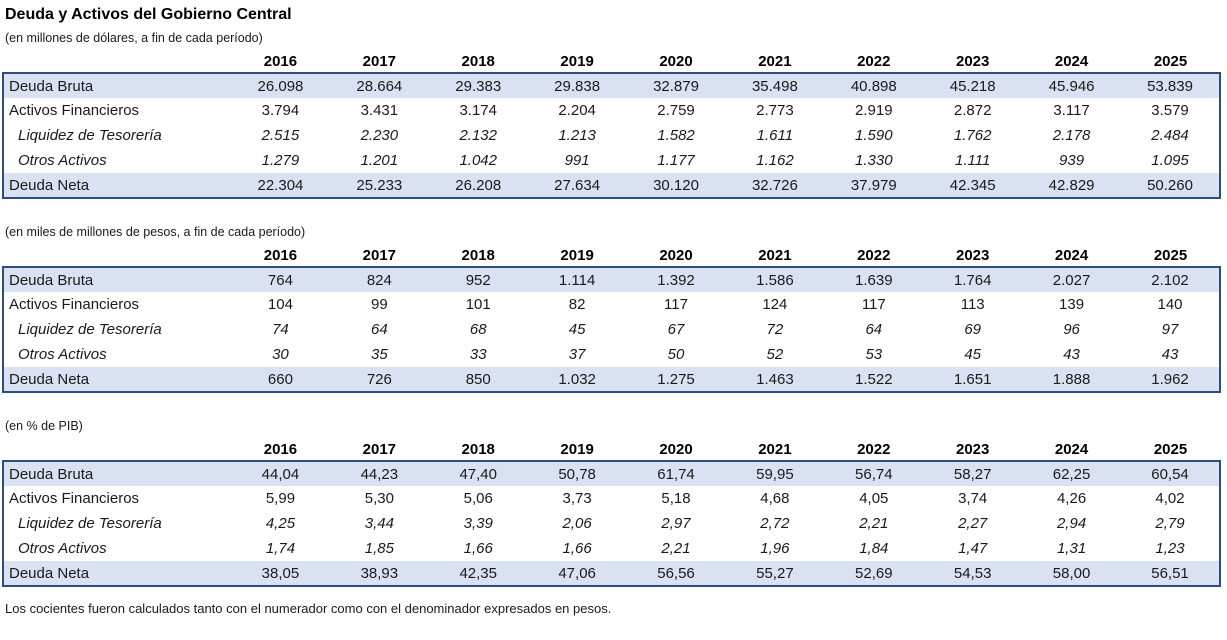 This screenshot has height=640, width=1227. What do you see at coordinates (379, 573) in the screenshot?
I see `value-cell: 38,93` at bounding box center [379, 573].